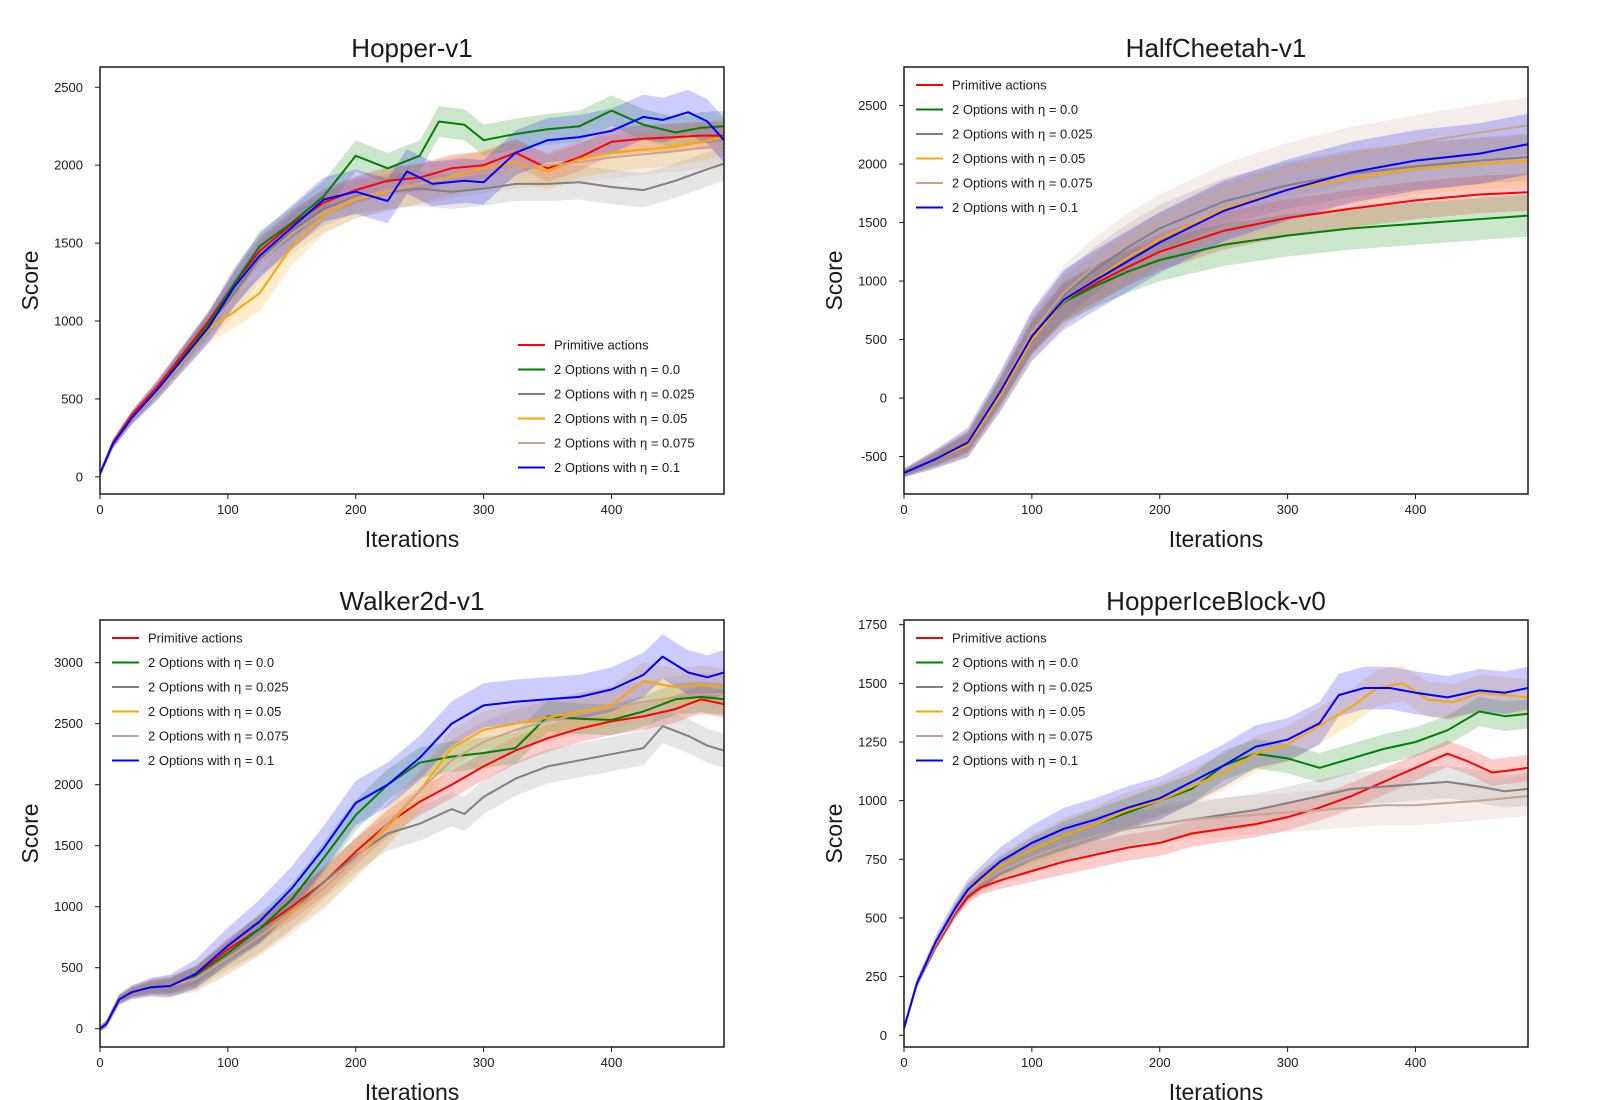  Describe the element at coordinates (872, 742) in the screenshot. I see `y-tick-label: 1250` at that location.